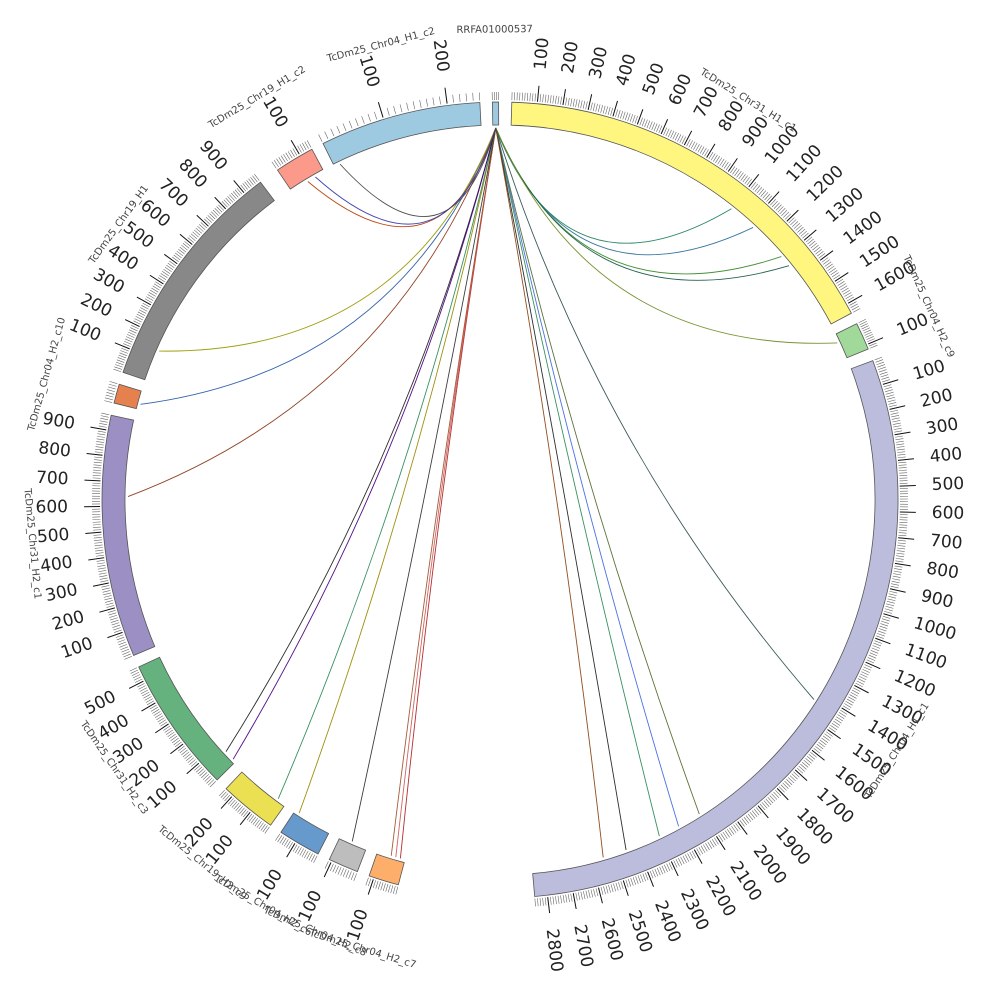 The height and width of the screenshot is (1000, 1000). Describe the element at coordinates (58, 421) in the screenshot. I see `tick-label: 900` at that location.